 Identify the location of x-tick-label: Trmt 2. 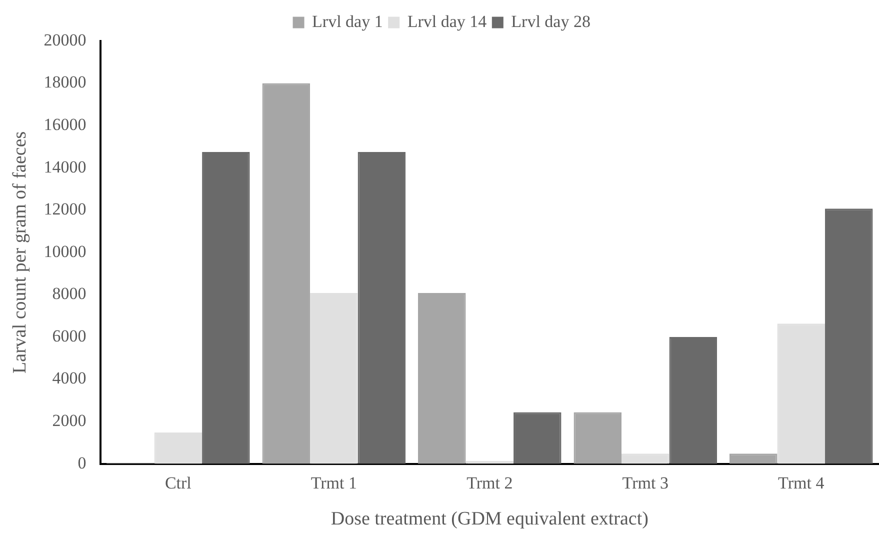
(489, 482).